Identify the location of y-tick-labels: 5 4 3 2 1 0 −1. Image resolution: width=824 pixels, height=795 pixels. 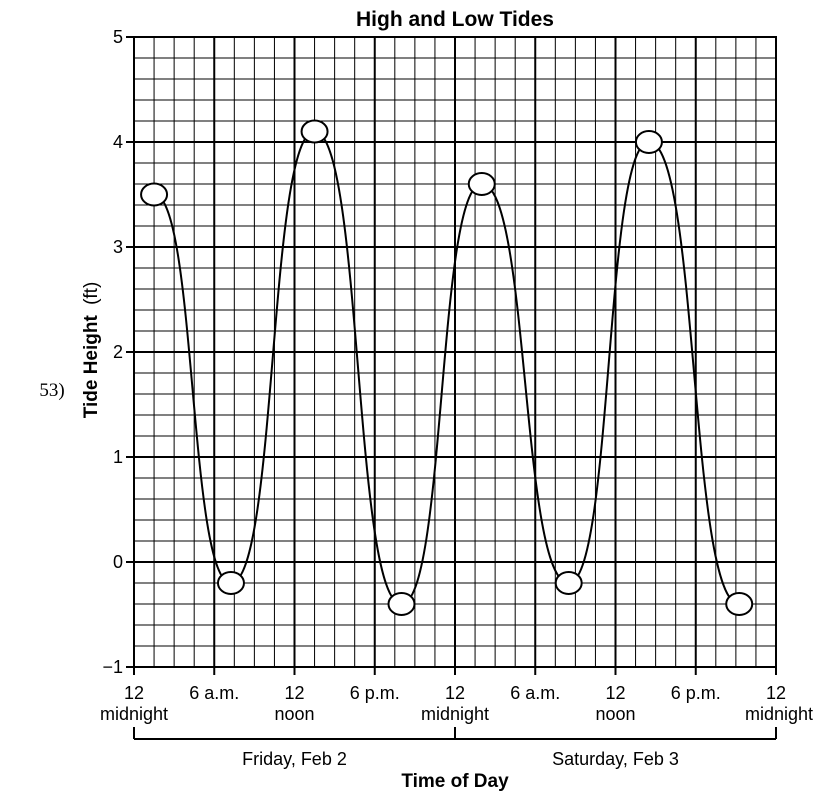
(118, 352).